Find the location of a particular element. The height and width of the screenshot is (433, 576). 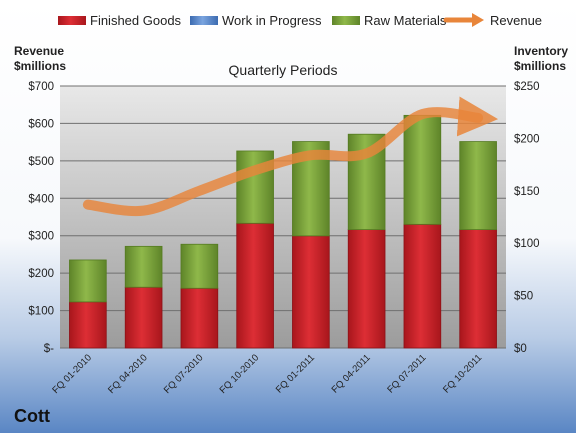

legend-arrow-revenue is located at coordinates (478, 20).